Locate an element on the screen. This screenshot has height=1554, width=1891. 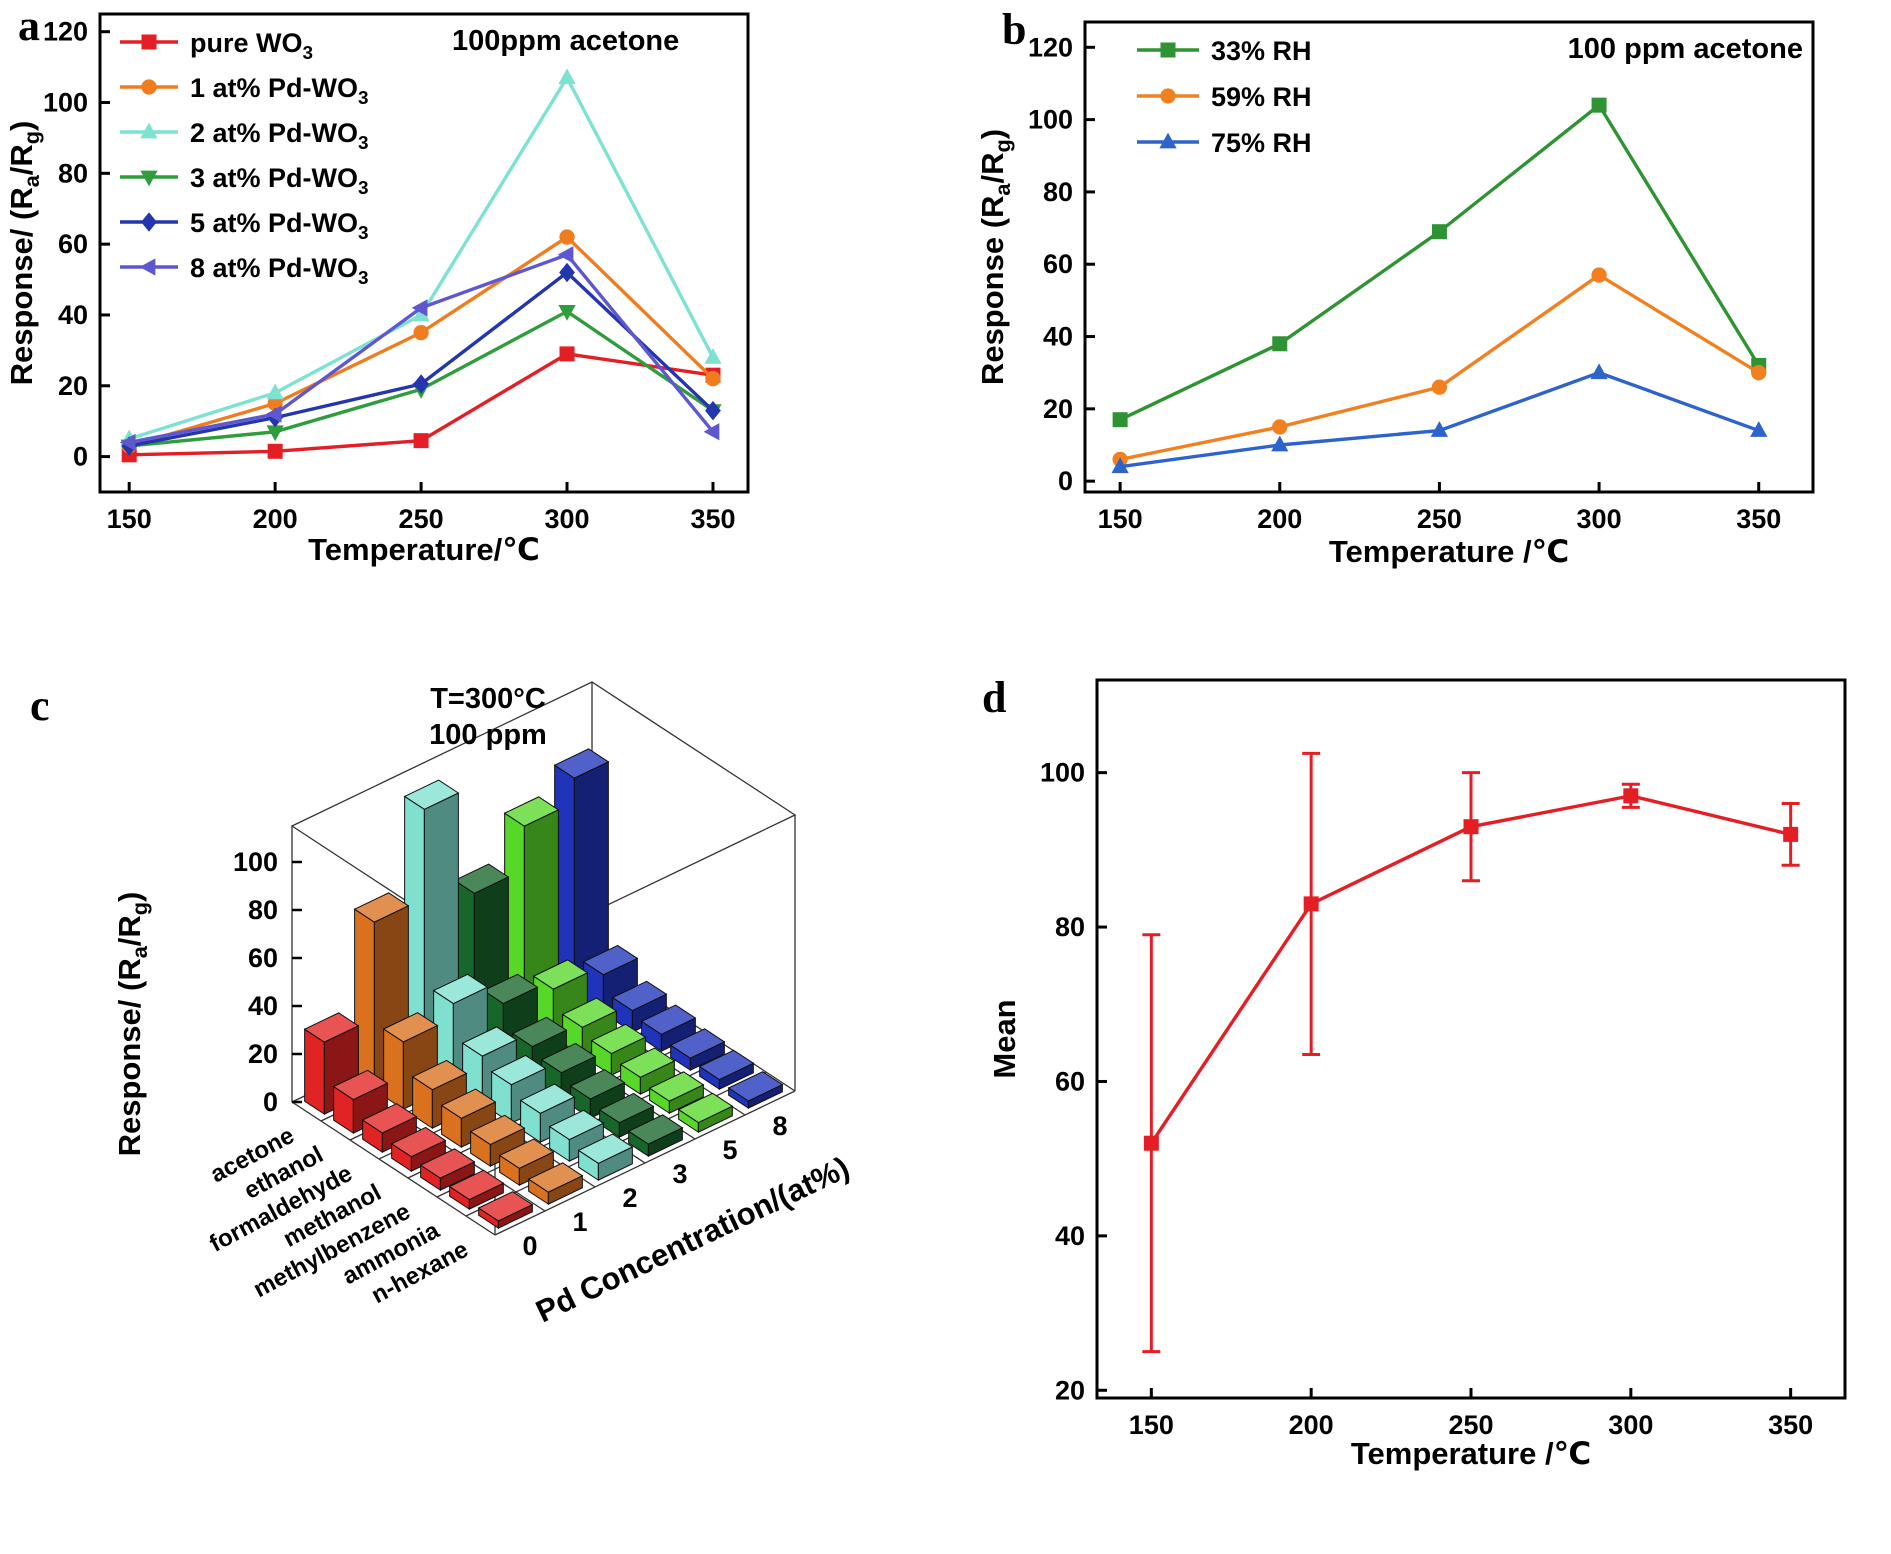
y-axis-title: Response/ (Ra/Rg) is located at coordinates (24, 253).